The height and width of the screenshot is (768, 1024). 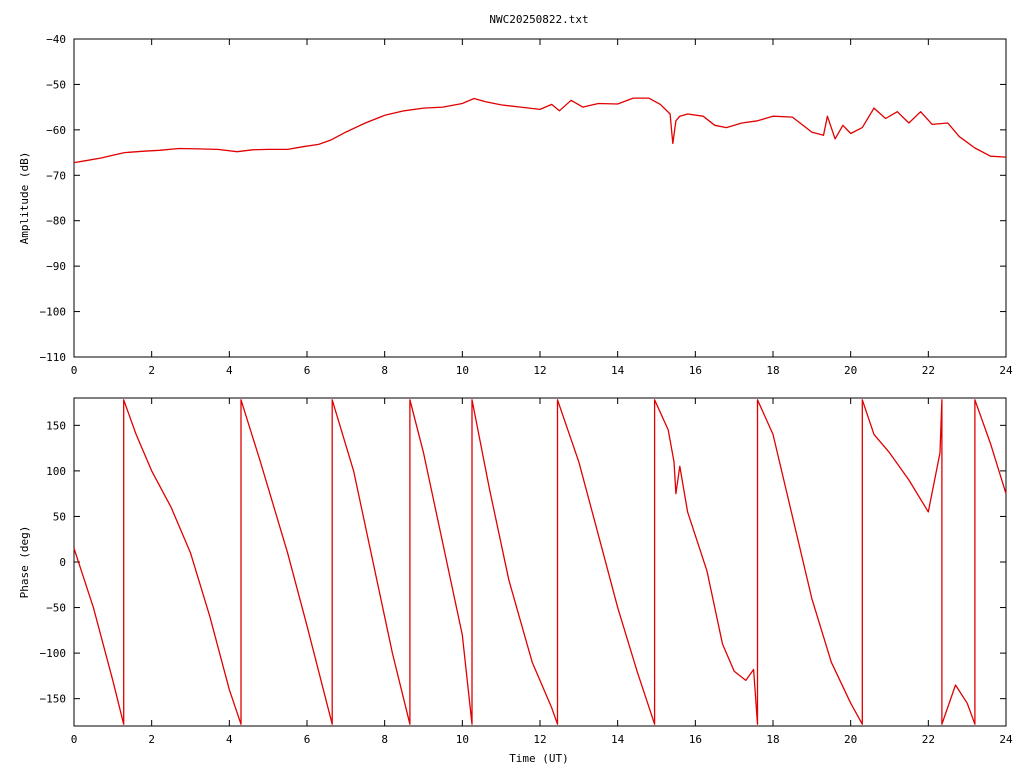 What do you see at coordinates (539, 739) in the screenshot?
I see `phase-x-tick-label: 12` at bounding box center [539, 739].